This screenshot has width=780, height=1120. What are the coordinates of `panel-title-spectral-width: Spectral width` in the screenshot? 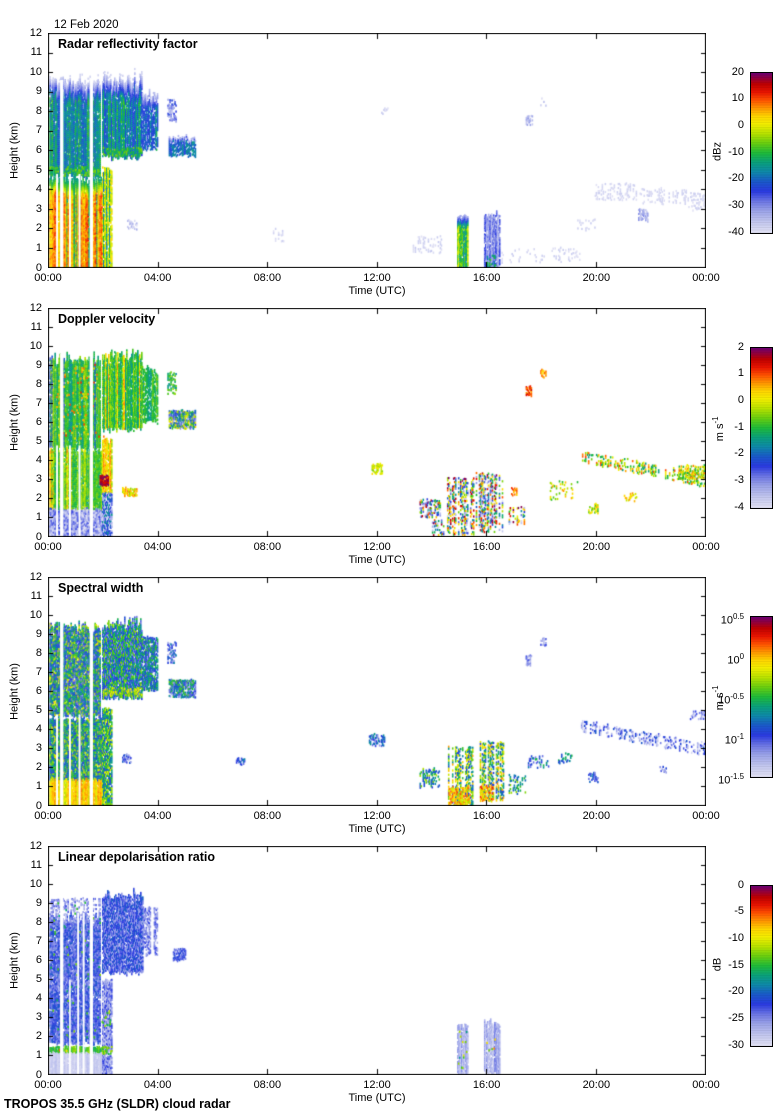 It's located at (101, 588).